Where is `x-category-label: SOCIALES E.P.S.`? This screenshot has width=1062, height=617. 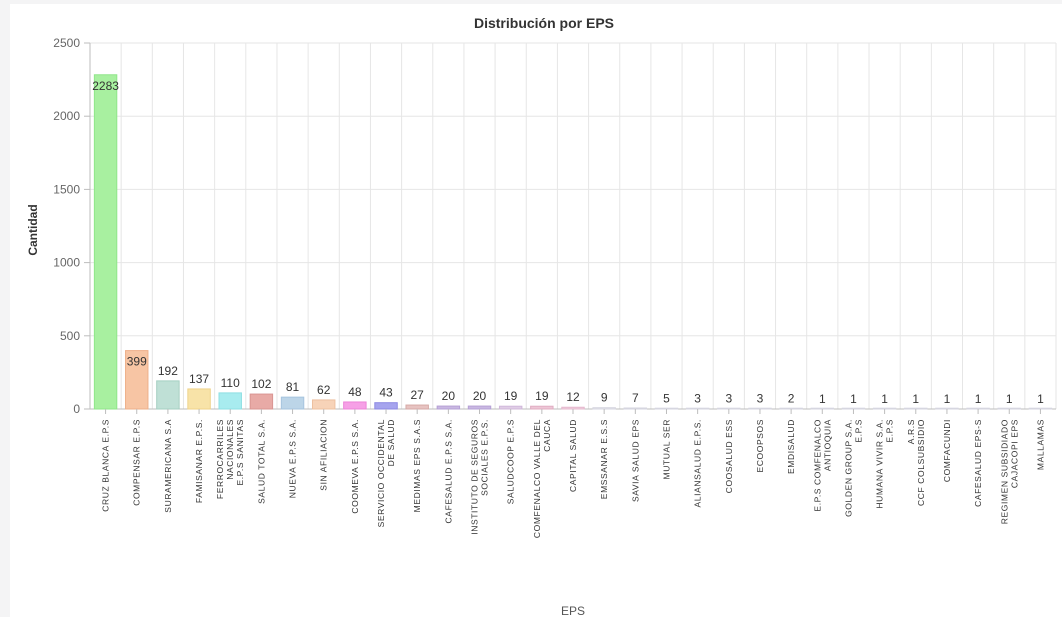 x-category-label: SOCIALES E.P.S. is located at coordinates (485, 457).